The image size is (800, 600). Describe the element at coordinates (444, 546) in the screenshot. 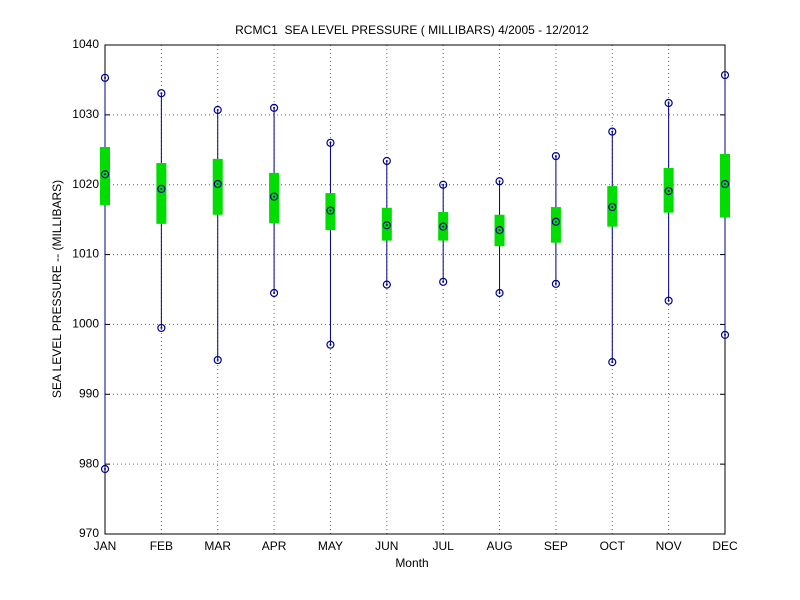

I see `x-tick-label: JUL` at that location.